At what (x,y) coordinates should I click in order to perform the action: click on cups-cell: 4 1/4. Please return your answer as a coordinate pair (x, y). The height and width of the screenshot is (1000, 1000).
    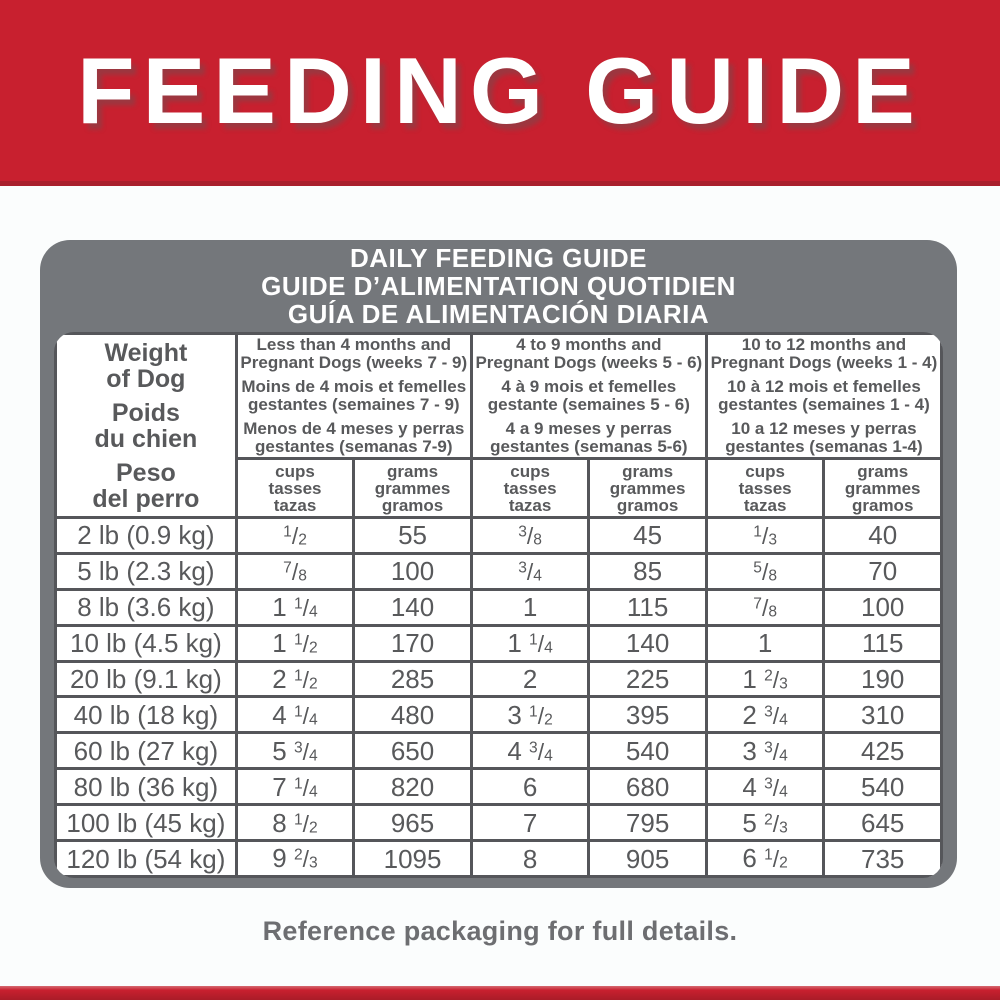
    Looking at the image, I should click on (295, 715).